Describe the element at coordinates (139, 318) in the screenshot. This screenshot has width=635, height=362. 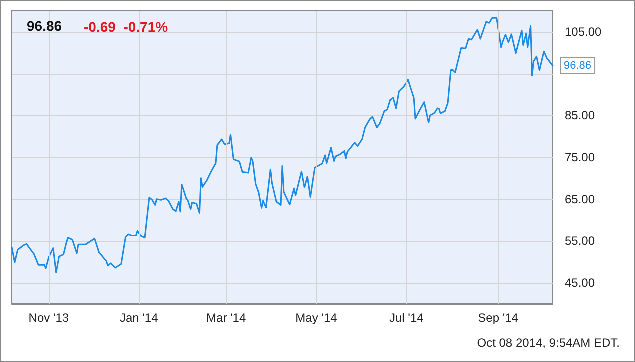
I see `x-tick-label: Jan '14` at that location.